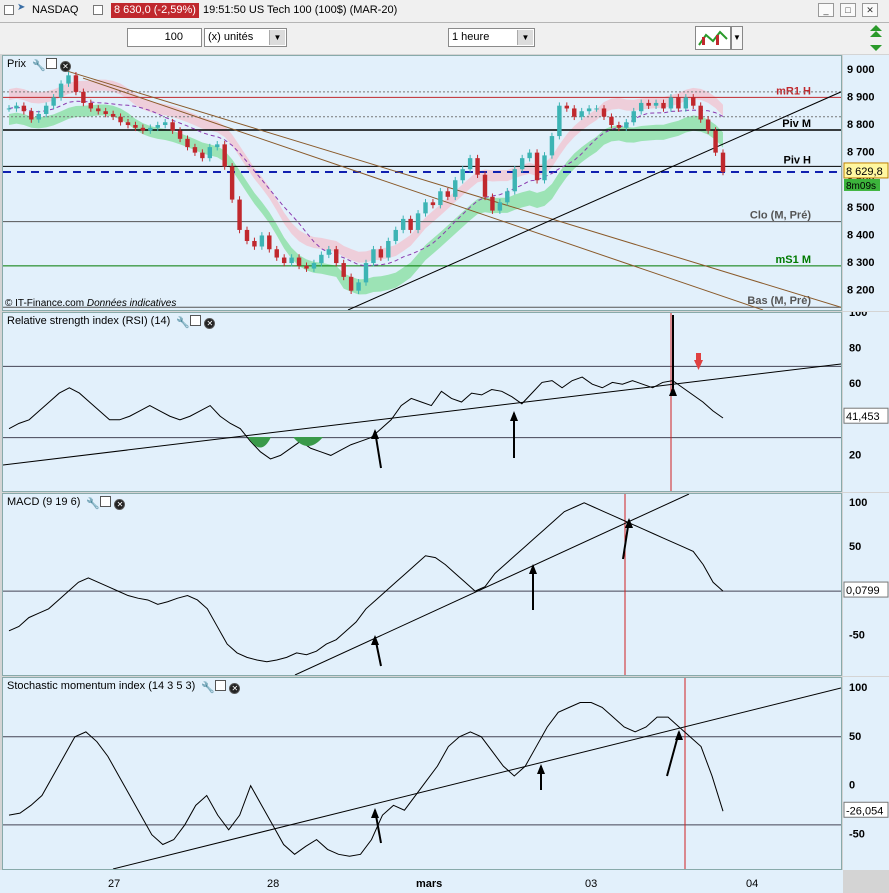 The image size is (889, 893). I want to click on sync-checkbox, so click(98, 10).